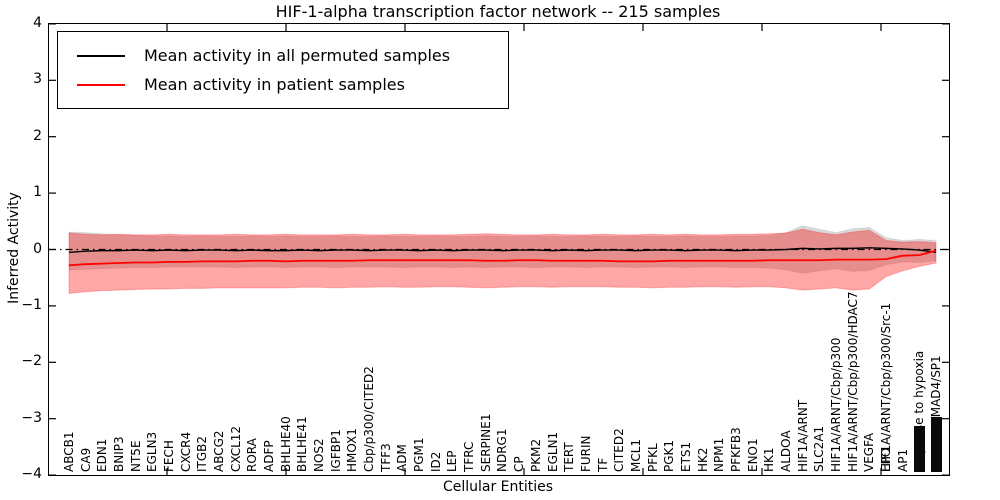 The image size is (1000, 500). What do you see at coordinates (285, 444) in the screenshot?
I see `x-tick-label: BHLHE40` at bounding box center [285, 444].